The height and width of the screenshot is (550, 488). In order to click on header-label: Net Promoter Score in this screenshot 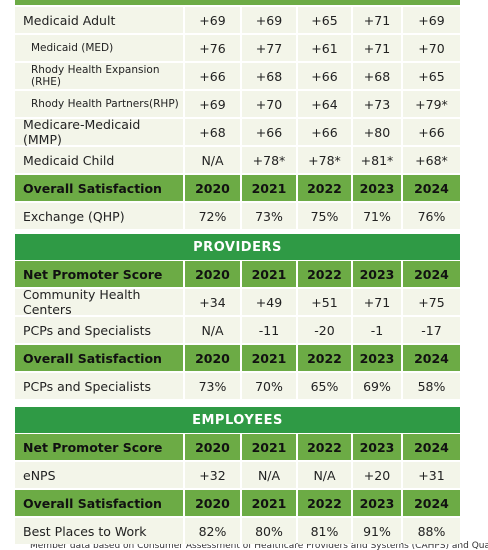, I will do `click(99, 447)`.